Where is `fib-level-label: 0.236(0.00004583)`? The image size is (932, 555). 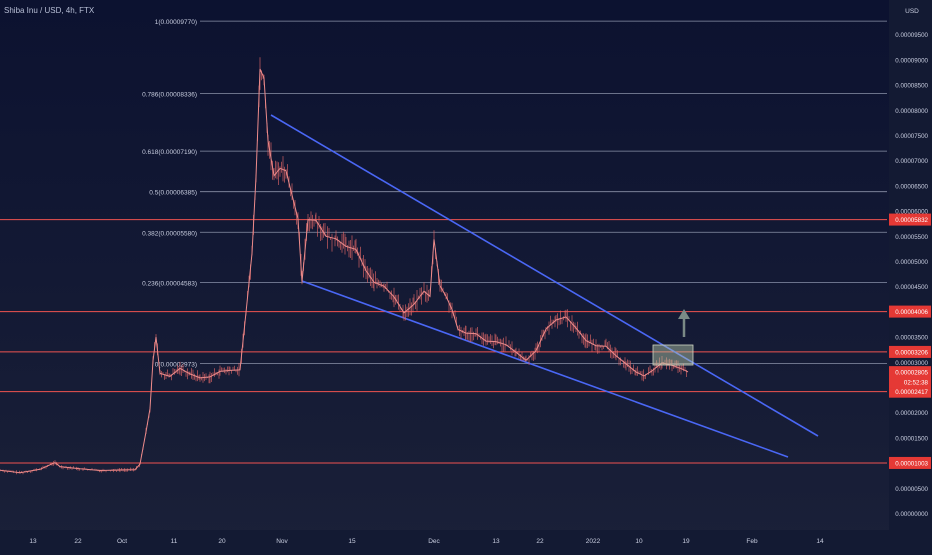
fib-level-label: 0.236(0.00004583) is located at coordinates (169, 284).